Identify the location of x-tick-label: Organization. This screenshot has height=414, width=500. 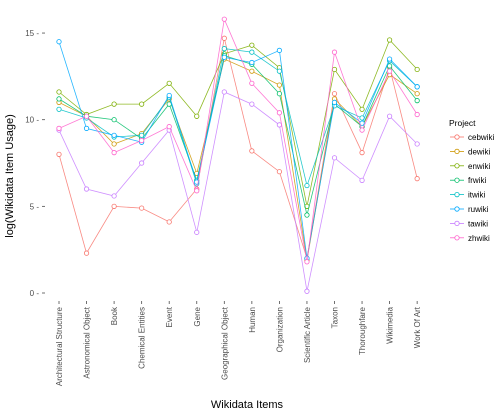
(279, 329).